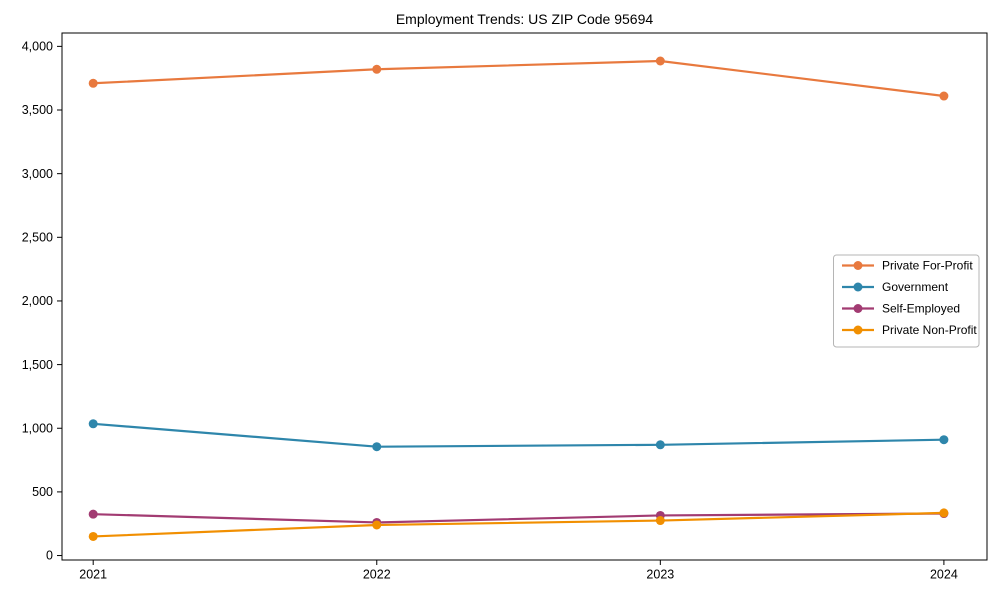 Image resolution: width=1000 pixels, height=600 pixels. I want to click on legend-item-label: Self-Employed, so click(921, 309).